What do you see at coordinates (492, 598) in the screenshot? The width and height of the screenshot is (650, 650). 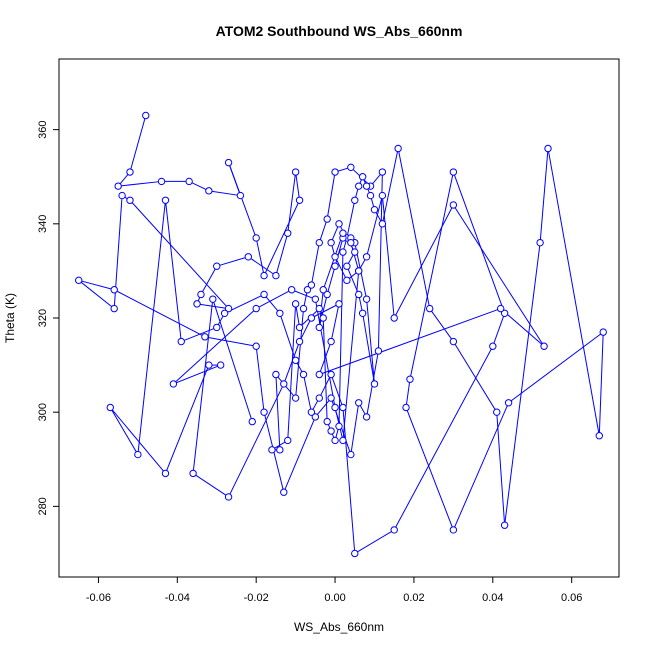 I see `x-tick-label: 0.04` at bounding box center [492, 598].